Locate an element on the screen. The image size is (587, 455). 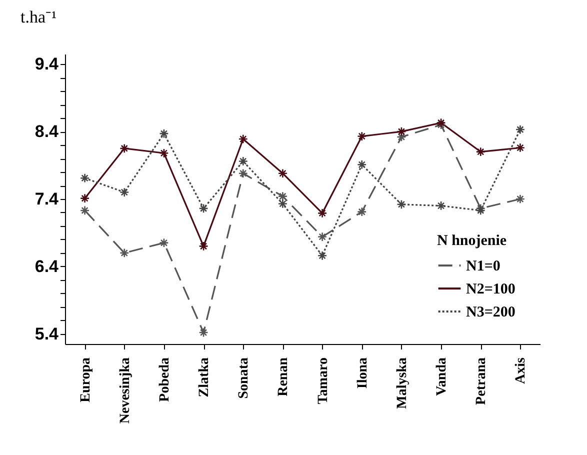
y-axis-title: t.ha⁻¹ is located at coordinates (38, 17).